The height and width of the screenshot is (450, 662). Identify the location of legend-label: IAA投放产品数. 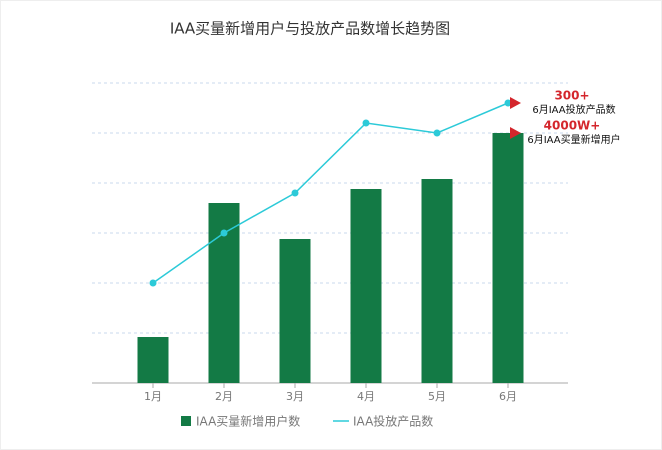
(393, 421).